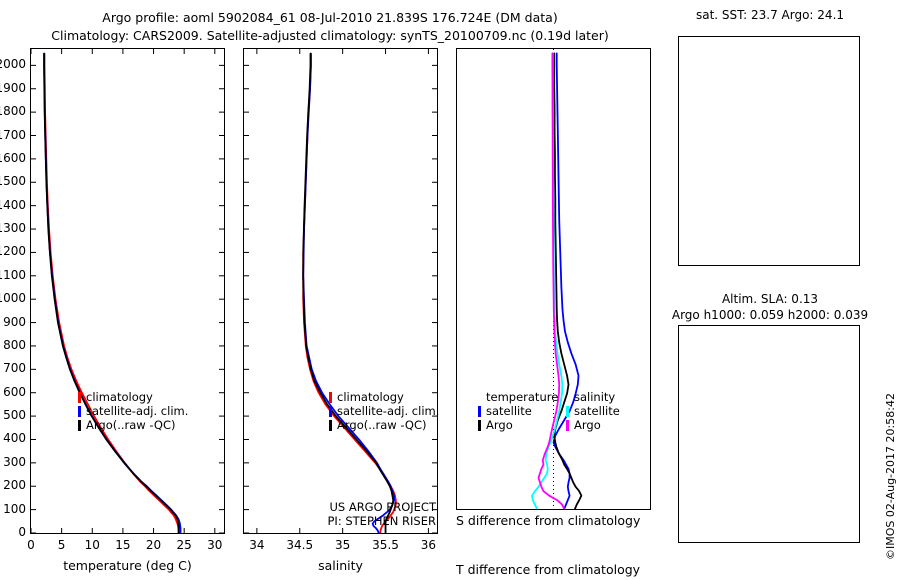 The image size is (900, 580). Describe the element at coordinates (61, 545) in the screenshot. I see `x-tick-label: 5` at that location.